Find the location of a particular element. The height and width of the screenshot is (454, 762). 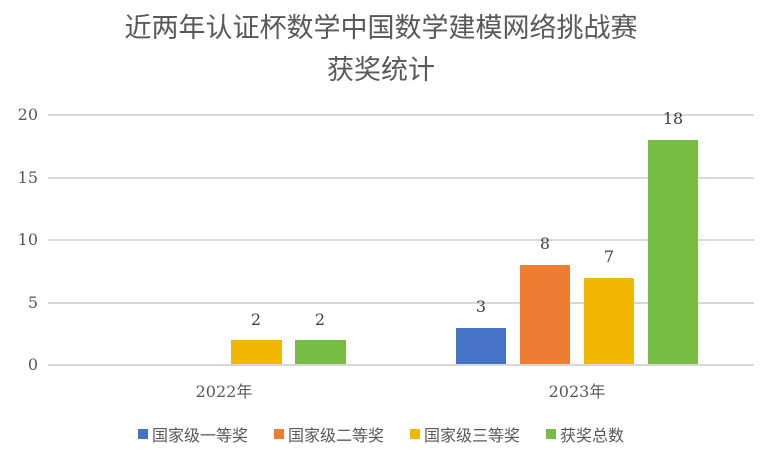

value-label-2023-total: 18 is located at coordinates (673, 118).